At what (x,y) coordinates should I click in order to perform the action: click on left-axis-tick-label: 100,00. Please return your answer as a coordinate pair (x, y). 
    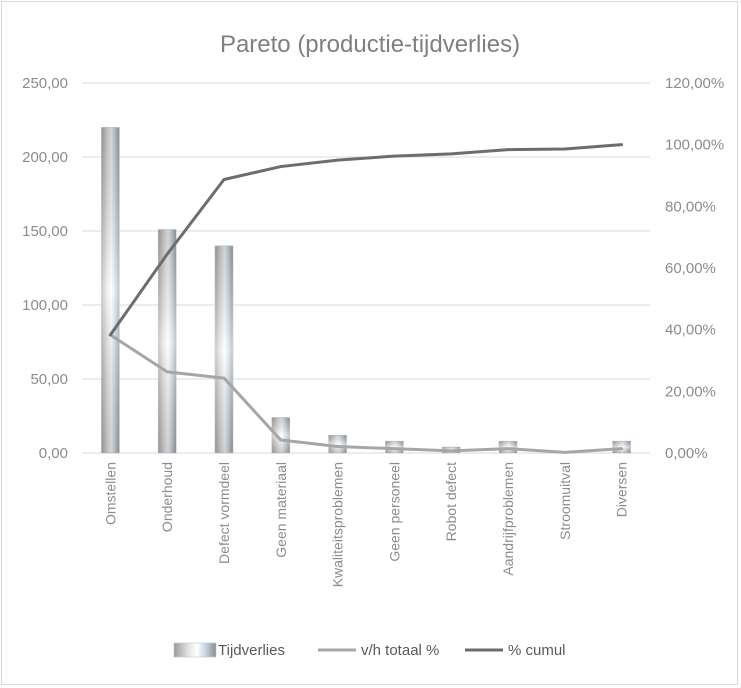
    Looking at the image, I should click on (45, 305).